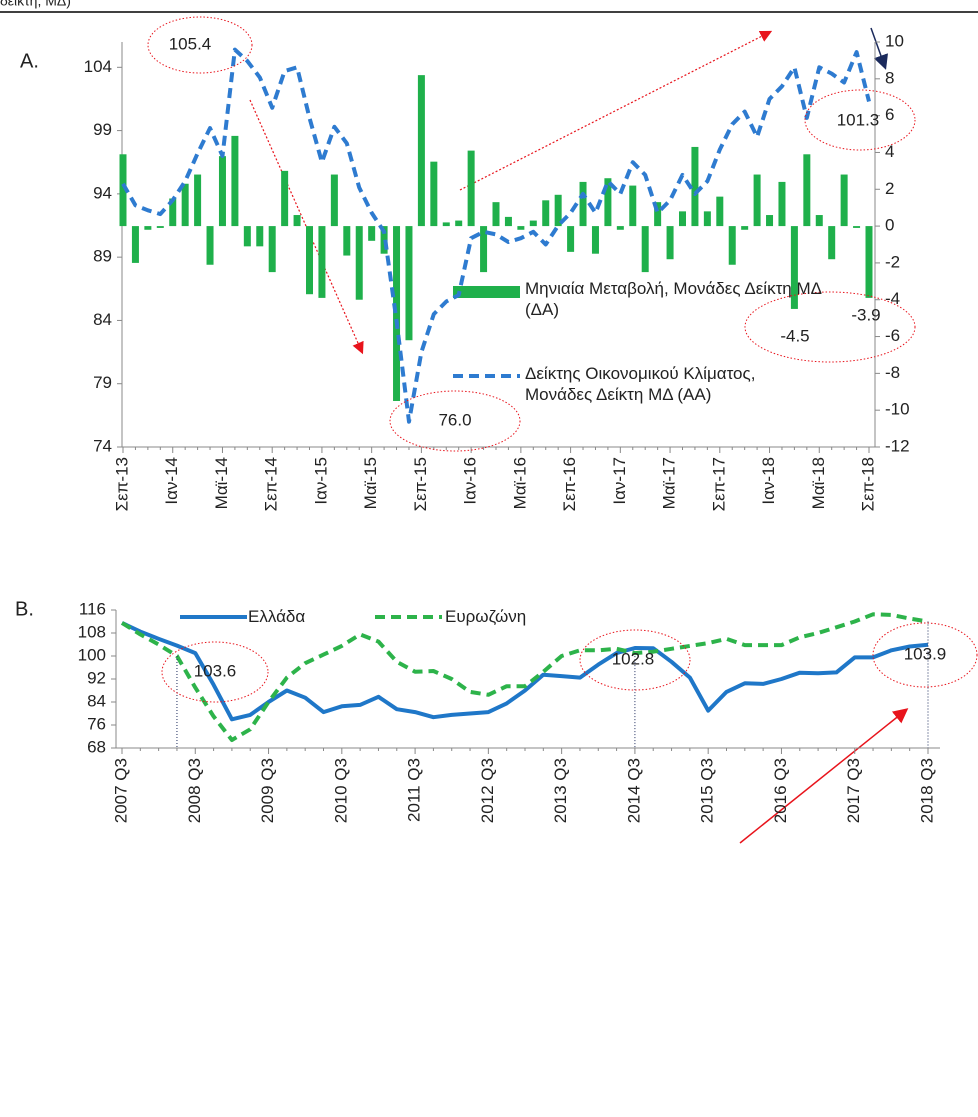 The height and width of the screenshot is (1117, 978). Describe the element at coordinates (867, 484) in the screenshot. I see `x-tick-label: Σεπ-18` at that location.